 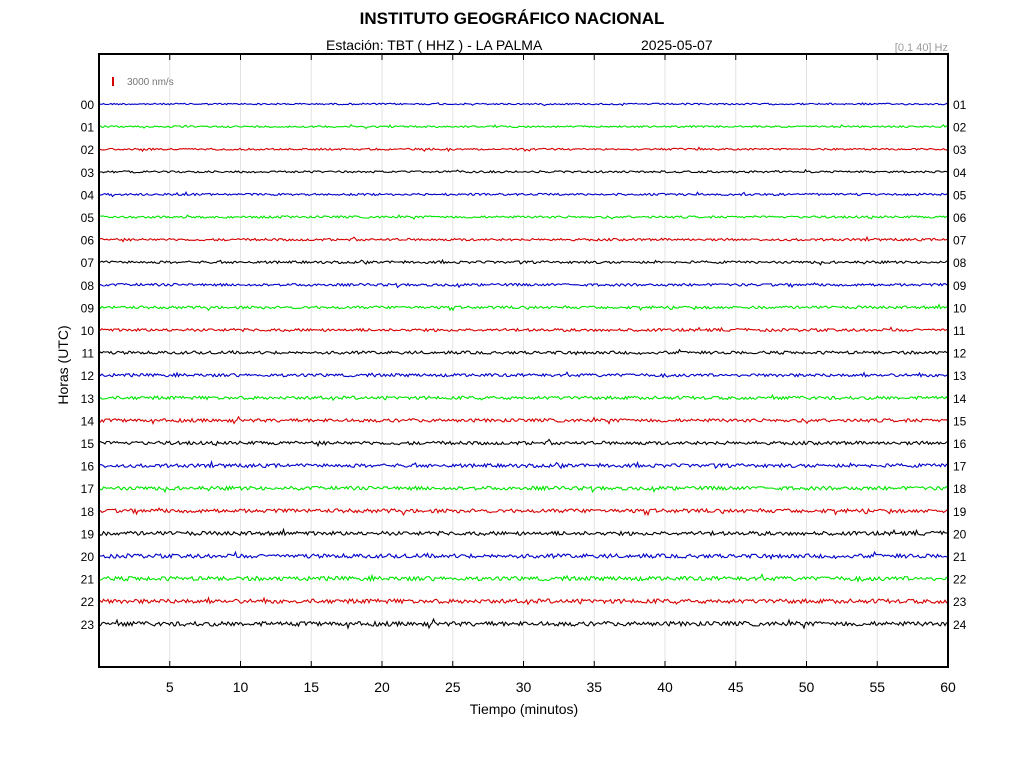 I want to click on hour-label-left: 04, so click(x=88, y=195).